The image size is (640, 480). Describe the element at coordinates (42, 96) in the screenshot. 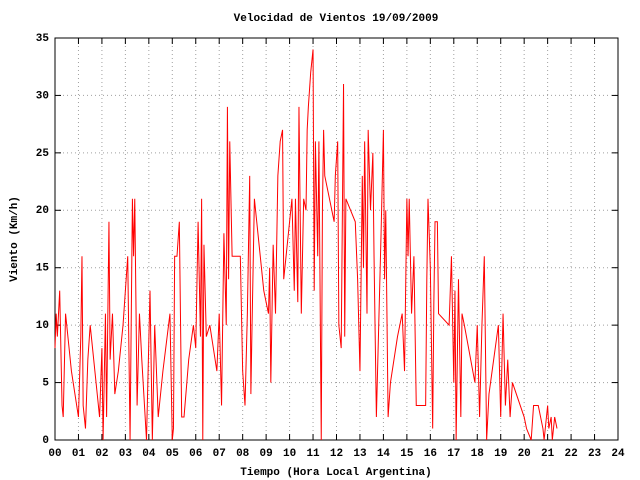

I see `y-tick-label: 30` at that location.